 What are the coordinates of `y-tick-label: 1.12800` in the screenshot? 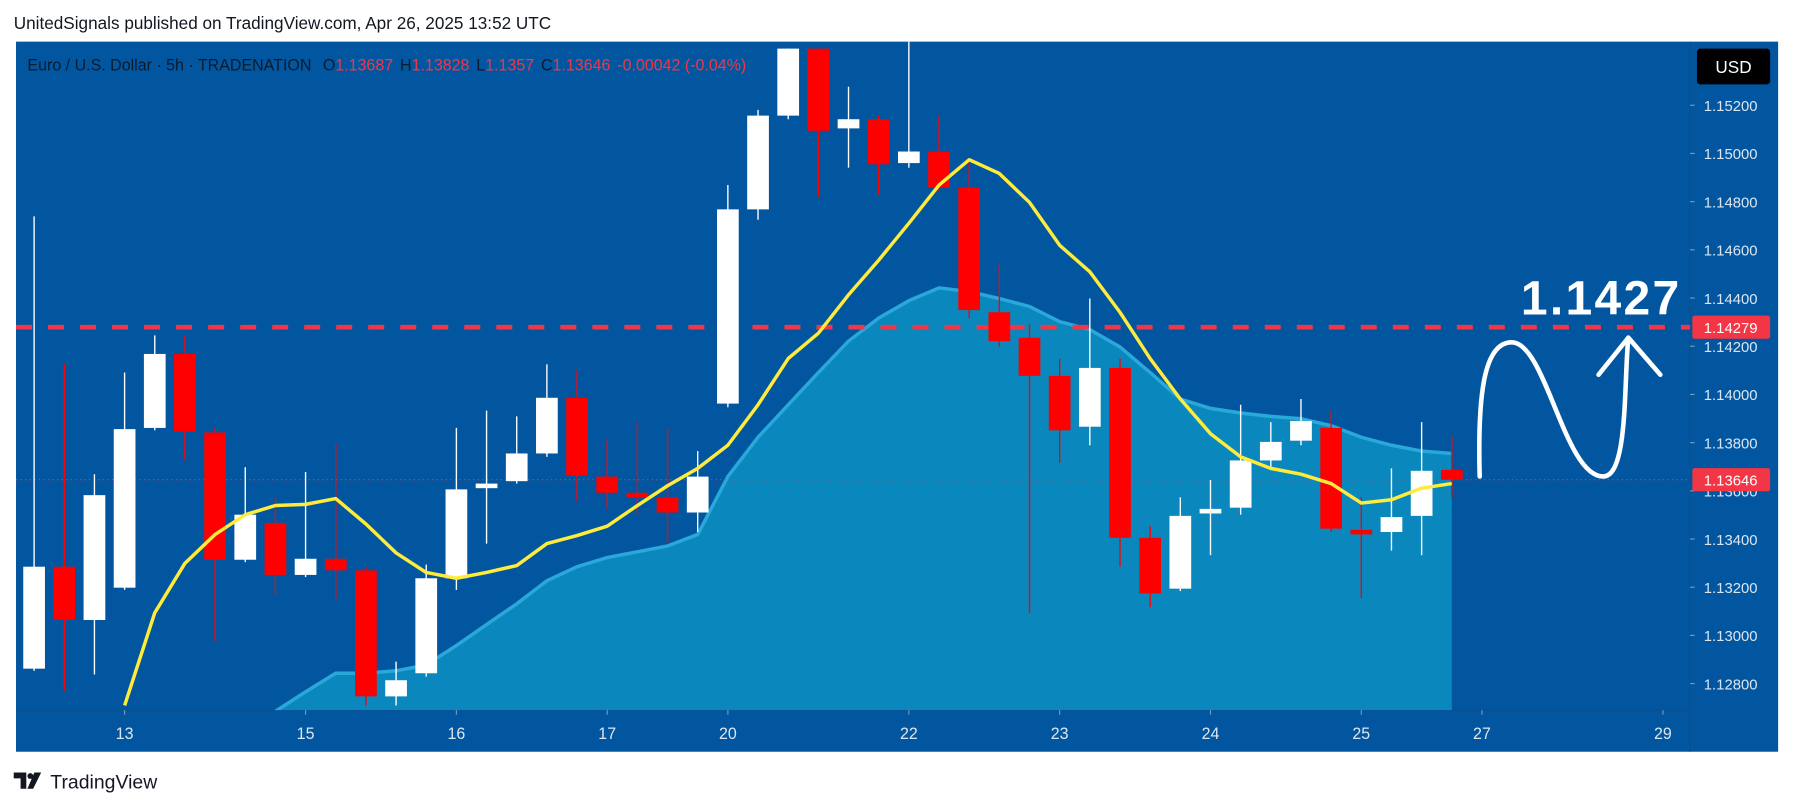 It's located at (1731, 684).